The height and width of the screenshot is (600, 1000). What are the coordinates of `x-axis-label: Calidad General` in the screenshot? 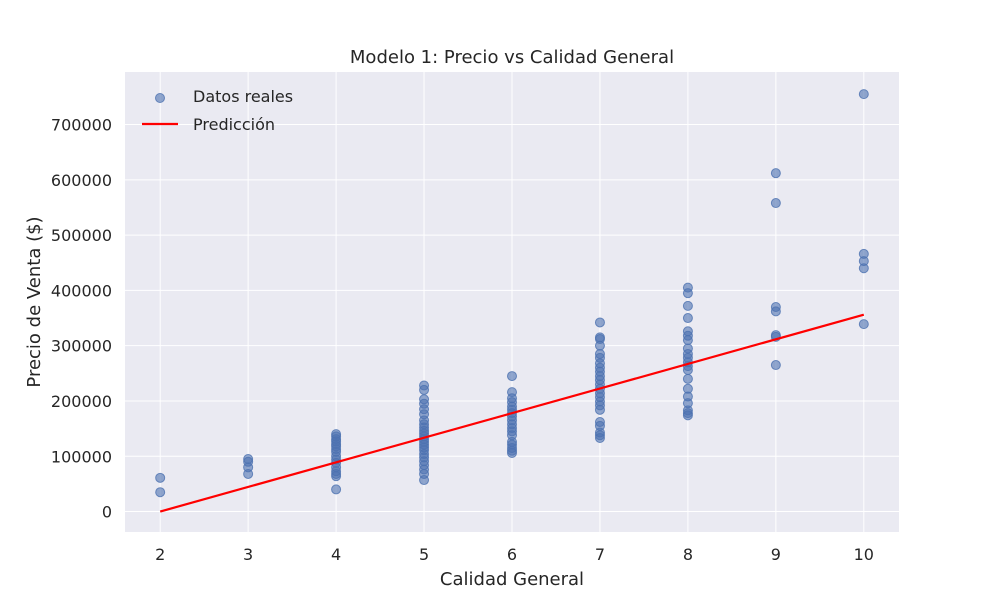 It's located at (512, 579).